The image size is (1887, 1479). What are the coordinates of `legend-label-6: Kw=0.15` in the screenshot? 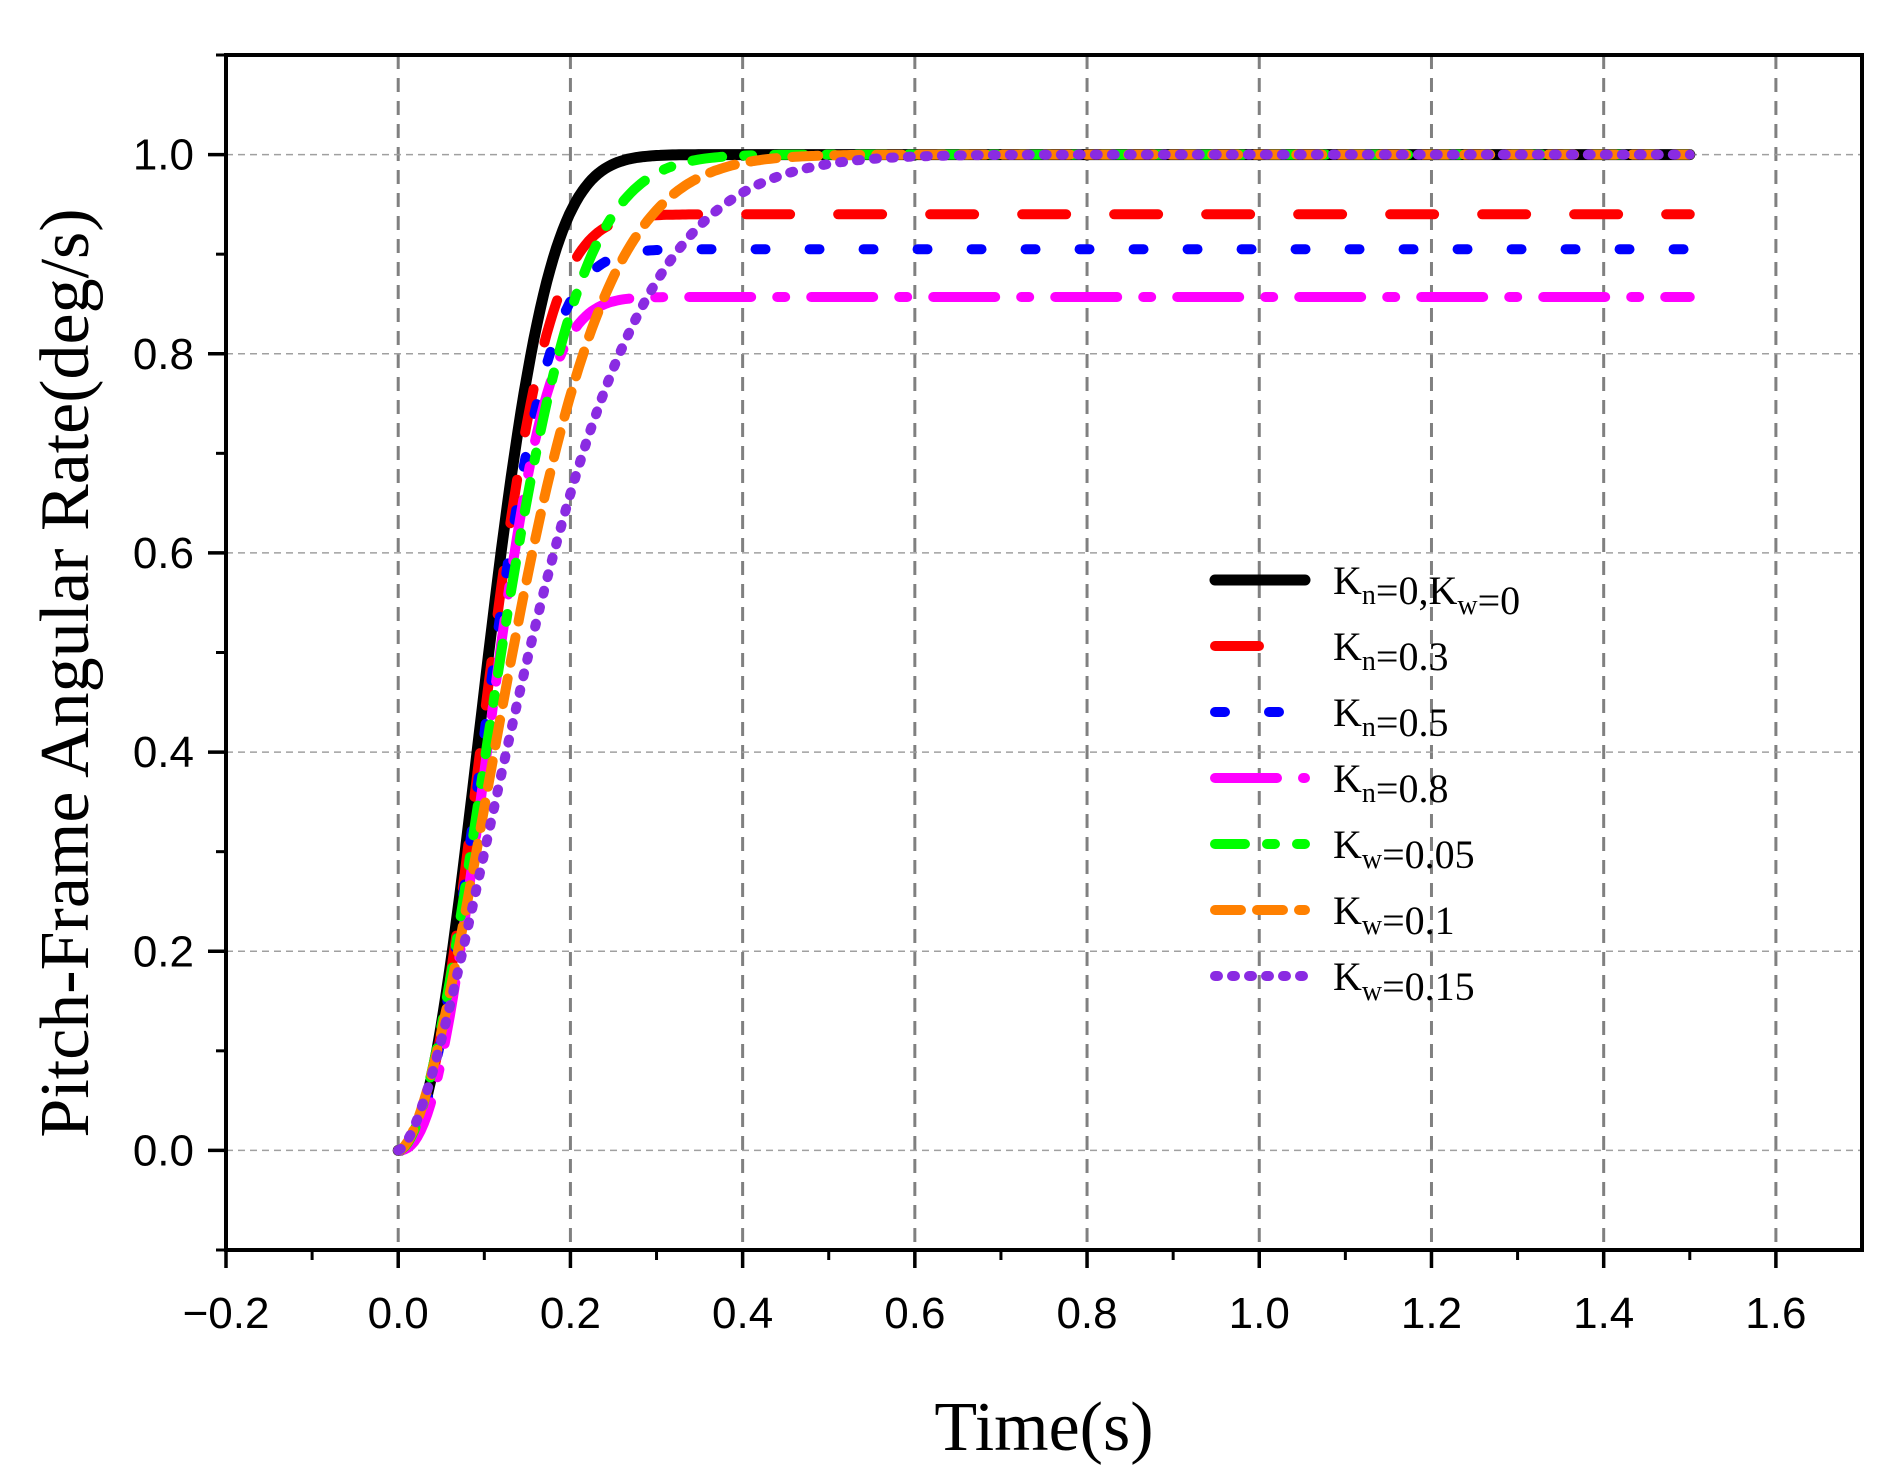 It's located at (1404, 981).